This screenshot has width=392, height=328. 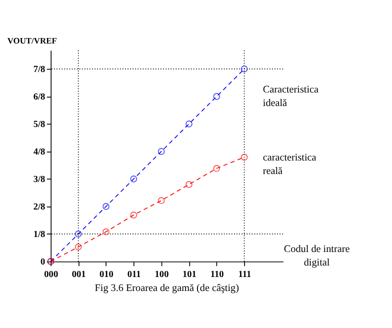 What do you see at coordinates (289, 165) in the screenshot?
I see `series-label: caracteristica reală` at bounding box center [289, 165].